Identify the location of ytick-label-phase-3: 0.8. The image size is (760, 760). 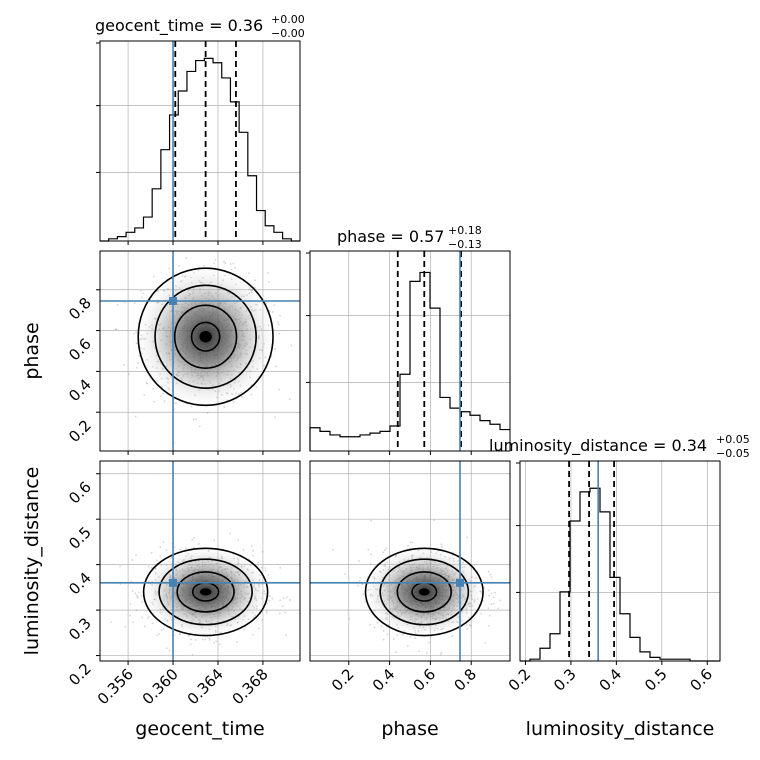
(80, 309).